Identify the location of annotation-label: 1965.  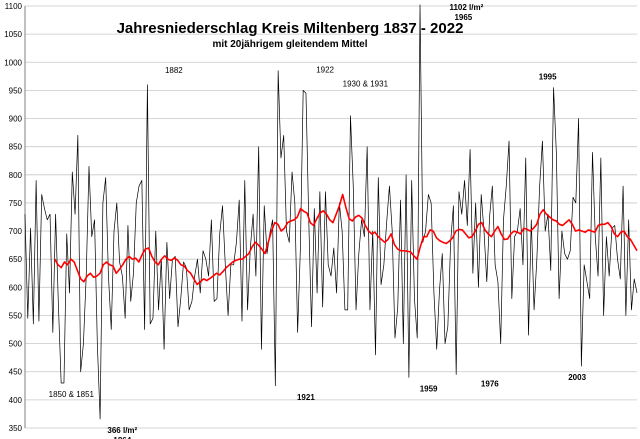
(463, 17).